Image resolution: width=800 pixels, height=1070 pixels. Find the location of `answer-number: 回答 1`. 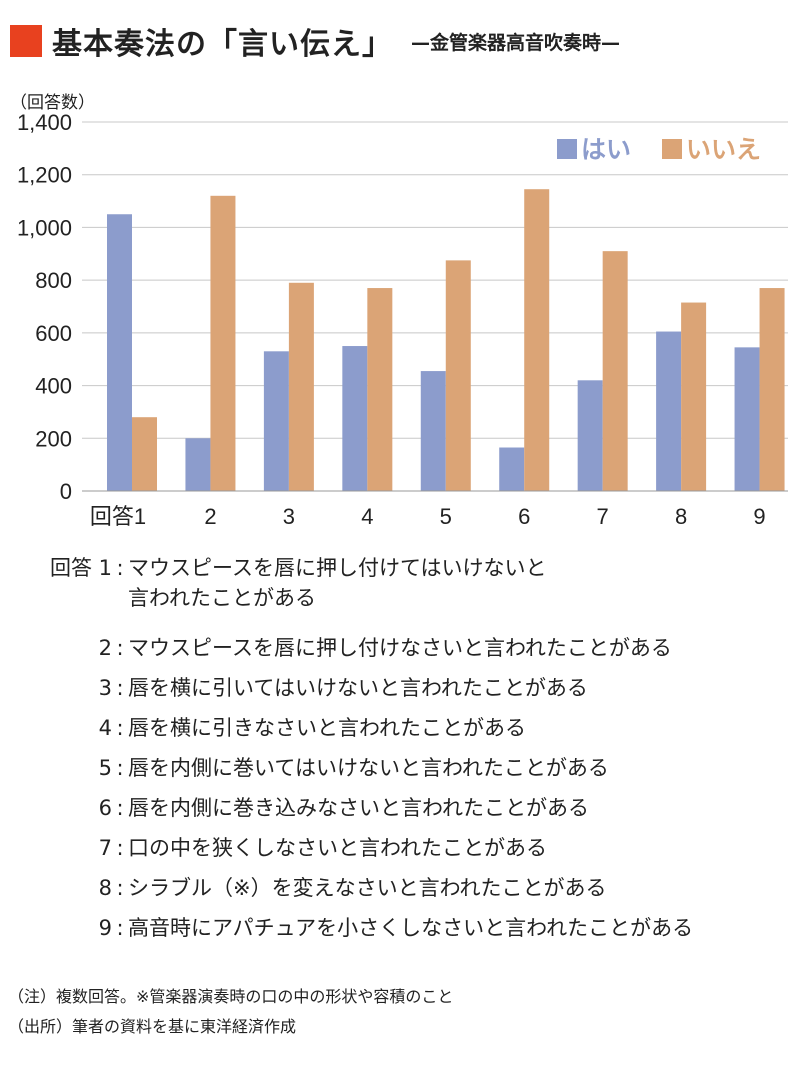

answer-number: 回答 1 is located at coordinates (80, 568).